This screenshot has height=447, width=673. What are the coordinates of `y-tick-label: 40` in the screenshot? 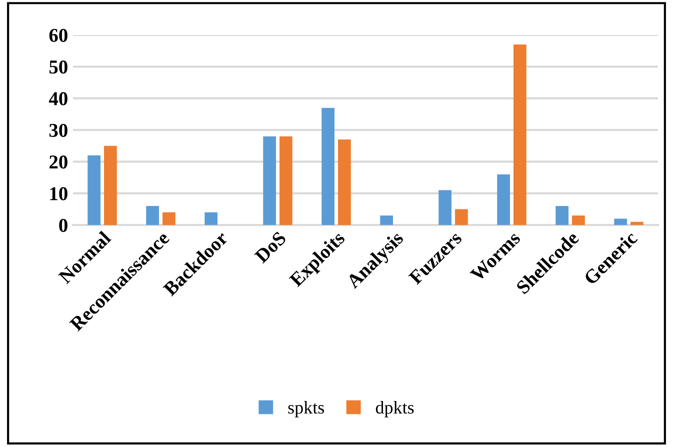 It's located at (58, 99).